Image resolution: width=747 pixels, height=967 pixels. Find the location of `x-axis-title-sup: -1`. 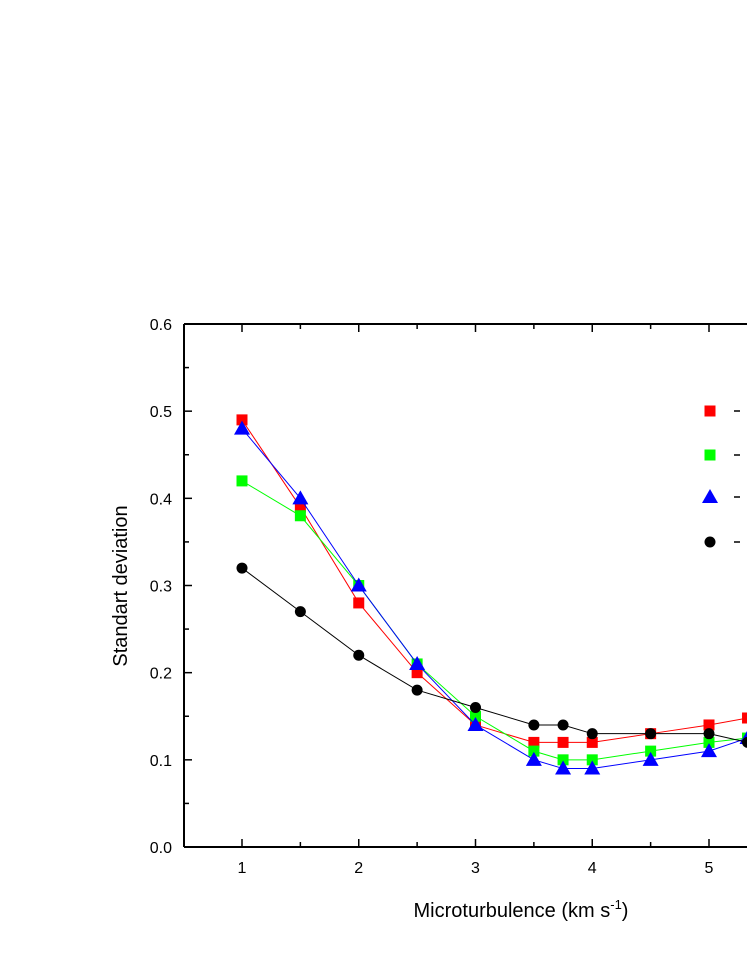

x-axis-title-sup: -1 is located at coordinates (616, 904).